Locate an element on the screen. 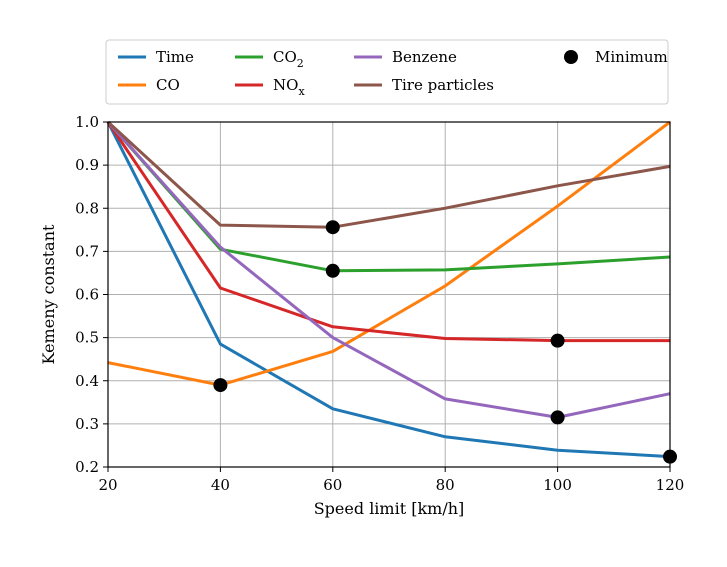  y-axis-label: Kemeny constant is located at coordinates (48, 294).